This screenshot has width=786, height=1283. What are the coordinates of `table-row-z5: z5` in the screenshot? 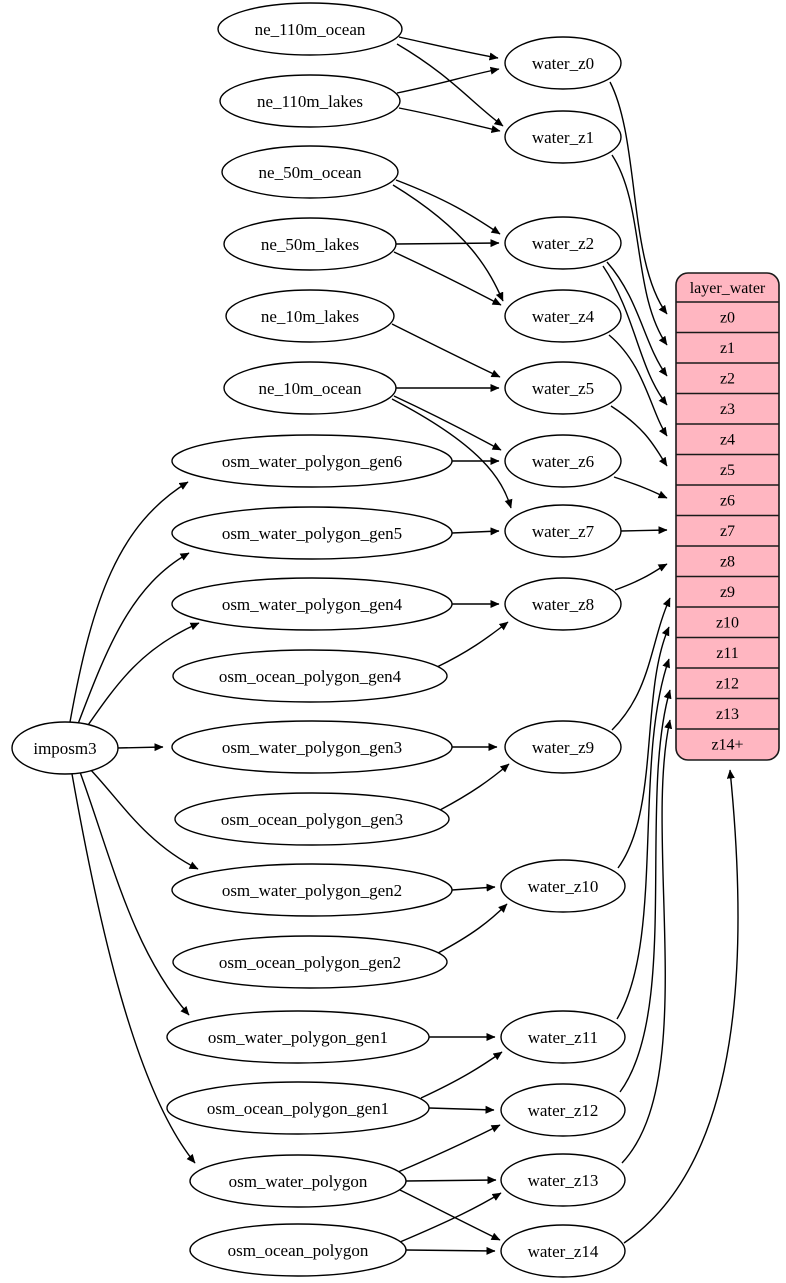 It's located at (727, 470).